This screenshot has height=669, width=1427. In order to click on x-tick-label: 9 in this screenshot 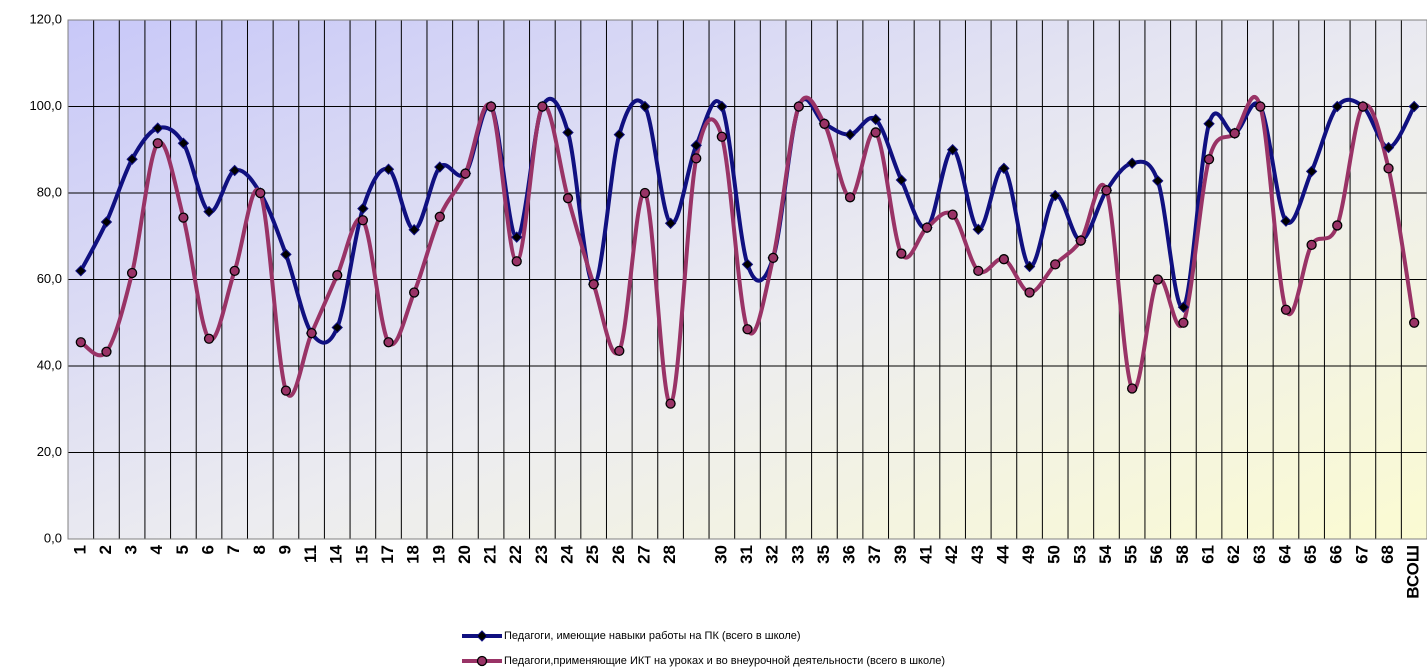, I will do `click(284, 549)`.